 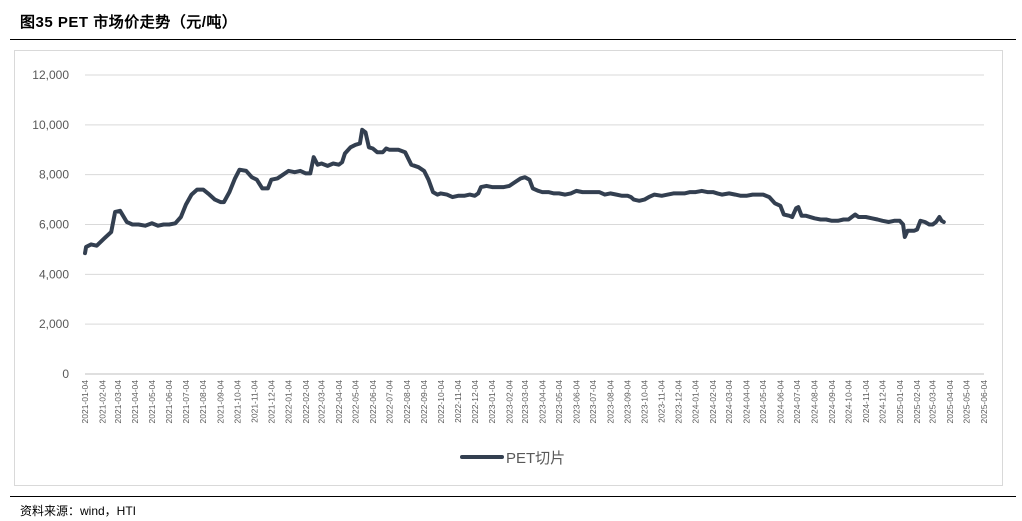 I want to click on x-tick-label: 2022-09-04, so click(x=424, y=402).